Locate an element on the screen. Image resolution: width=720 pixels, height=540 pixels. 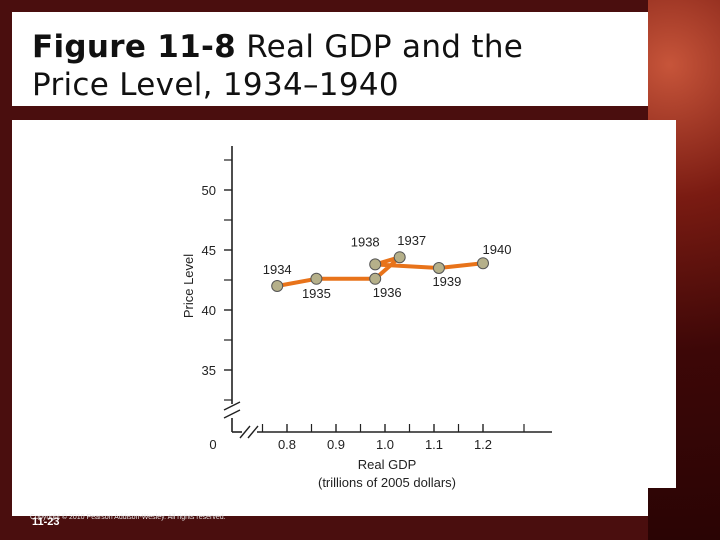
x-tick-label: 1.2 is located at coordinates (483, 444).